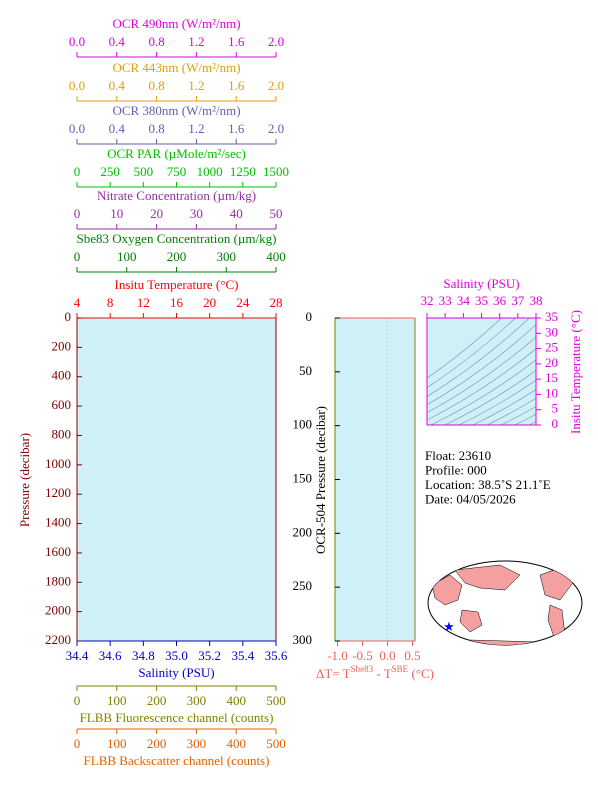 The image size is (598, 785). I want to click on profile-plot-area, so click(176, 479).